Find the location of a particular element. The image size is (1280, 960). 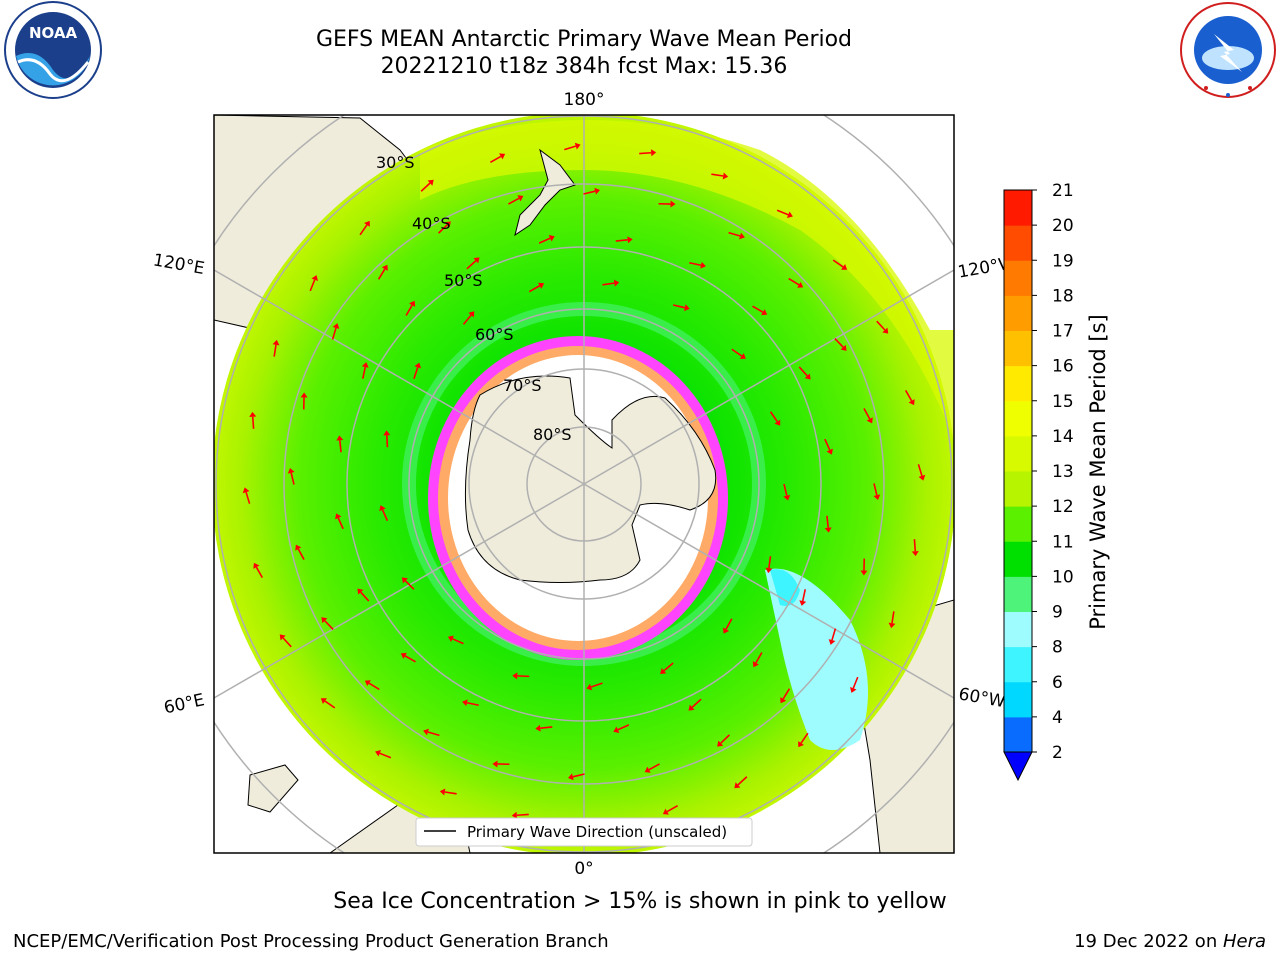

colorbar-tick-label: 8 is located at coordinates (1057, 648).